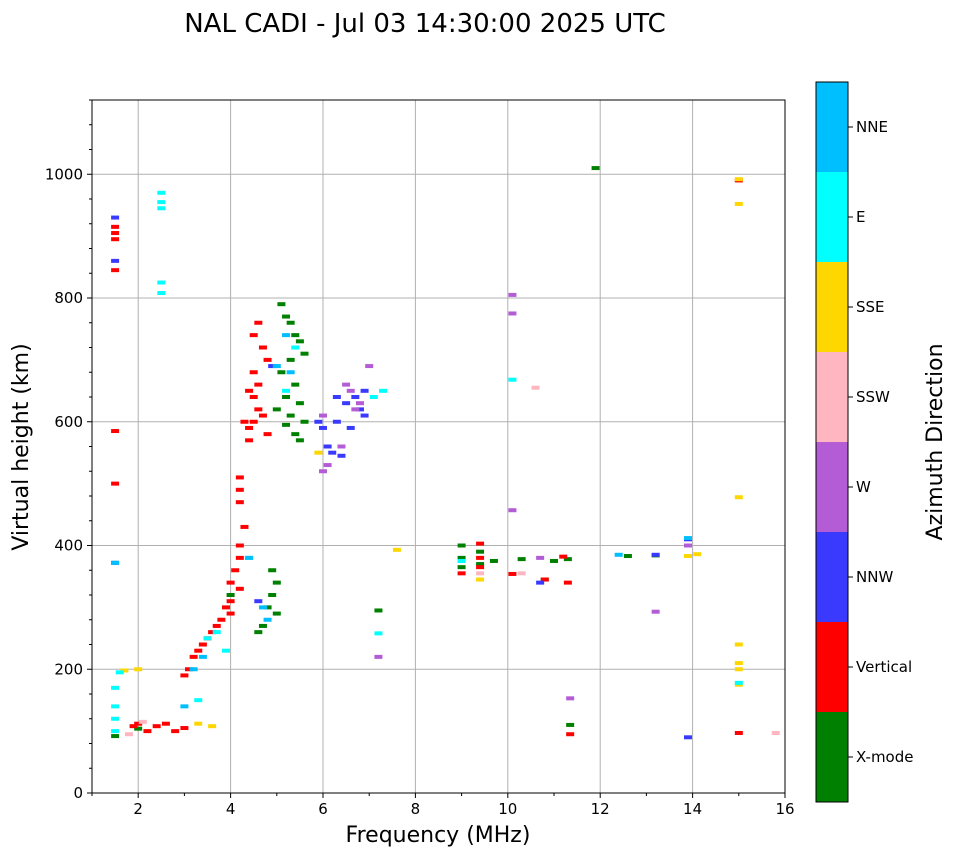 Image resolution: width=958 pixels, height=857 pixels. I want to click on x-axis-ticks: 2 4 6 8 10 12 14 16, so click(443, 805).